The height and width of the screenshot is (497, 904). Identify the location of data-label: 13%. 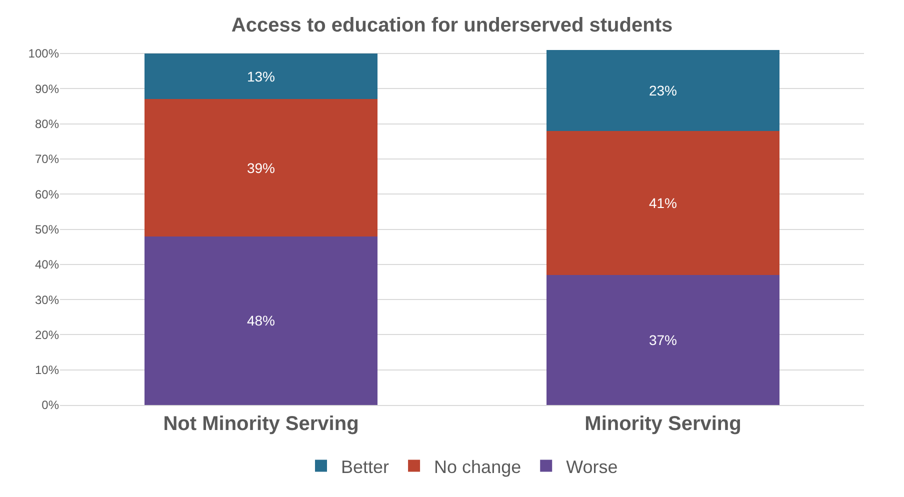
(261, 76).